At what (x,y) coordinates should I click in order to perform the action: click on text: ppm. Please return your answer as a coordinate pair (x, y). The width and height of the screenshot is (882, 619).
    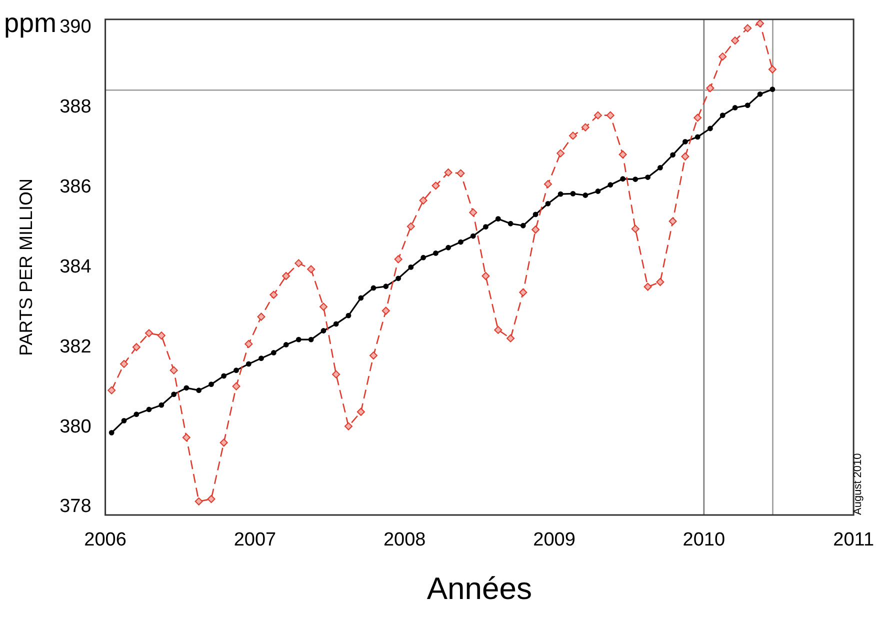
    Looking at the image, I should click on (30, 23).